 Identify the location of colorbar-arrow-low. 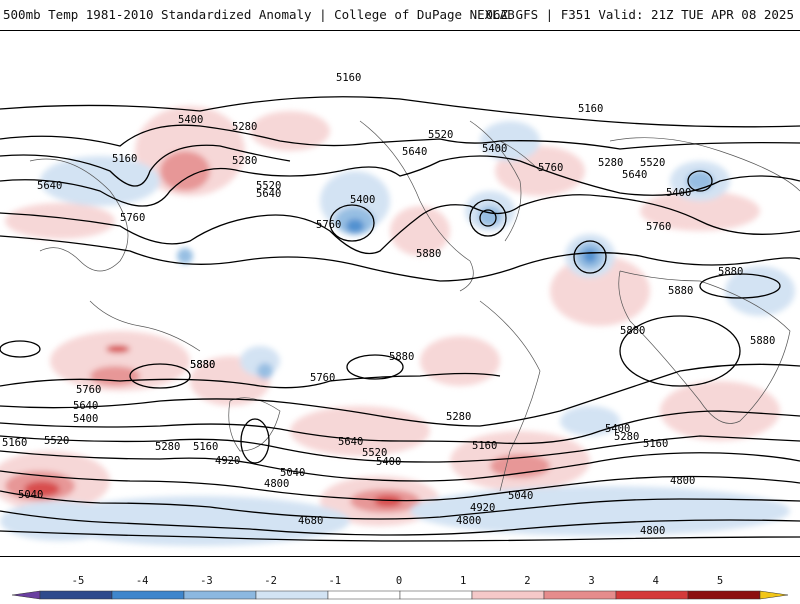
(26, 595).